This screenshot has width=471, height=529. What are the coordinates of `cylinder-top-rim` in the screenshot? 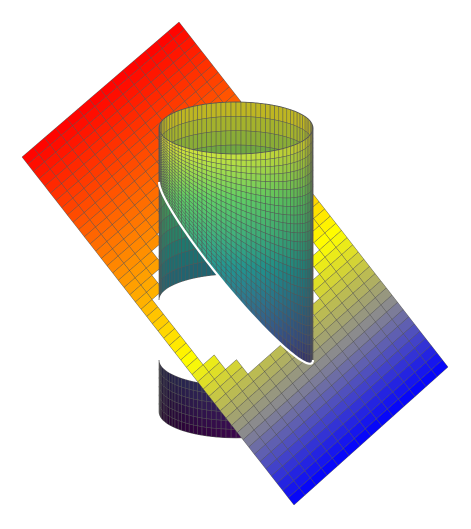 It's located at (236, 128).